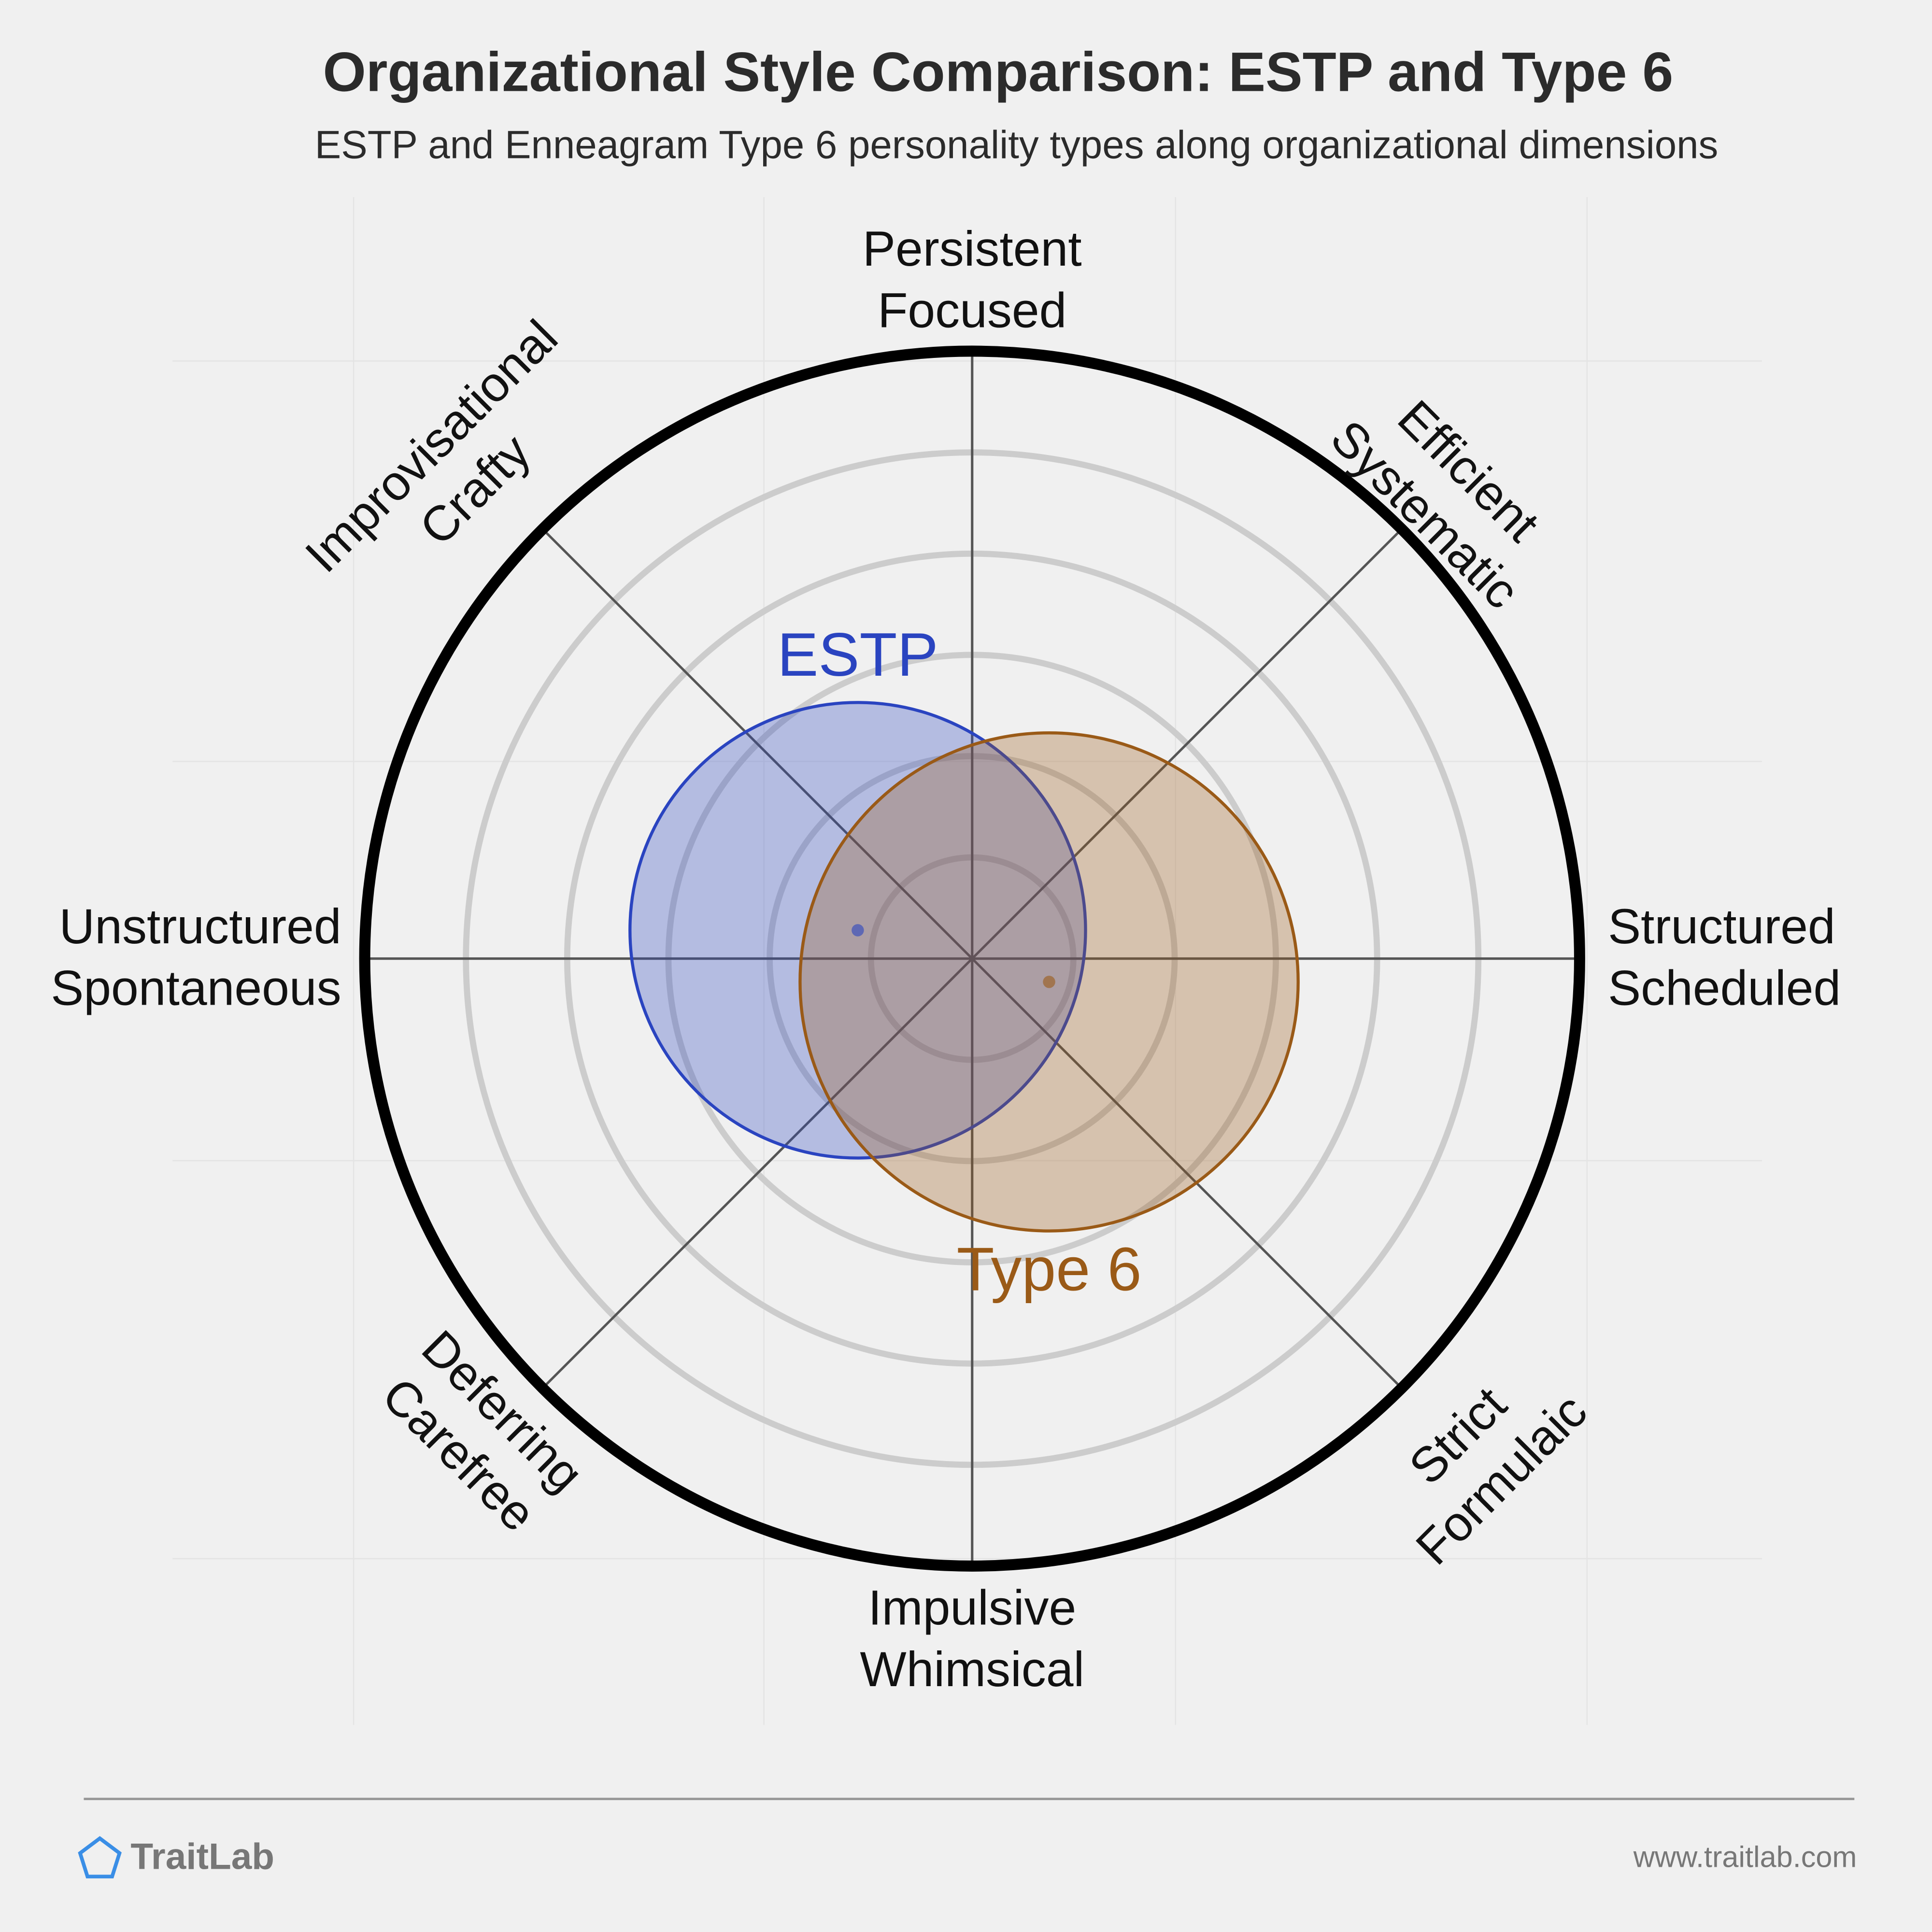 The height and width of the screenshot is (1932, 1932). I want to click on axis-label-line: Unstructured, so click(200, 926).